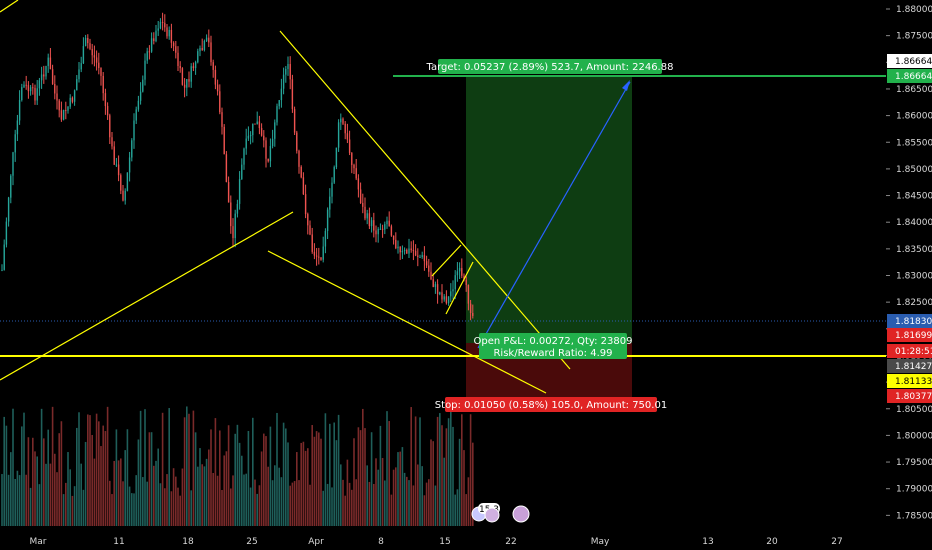  I want to click on time-tick-label: 13, so click(707, 542).